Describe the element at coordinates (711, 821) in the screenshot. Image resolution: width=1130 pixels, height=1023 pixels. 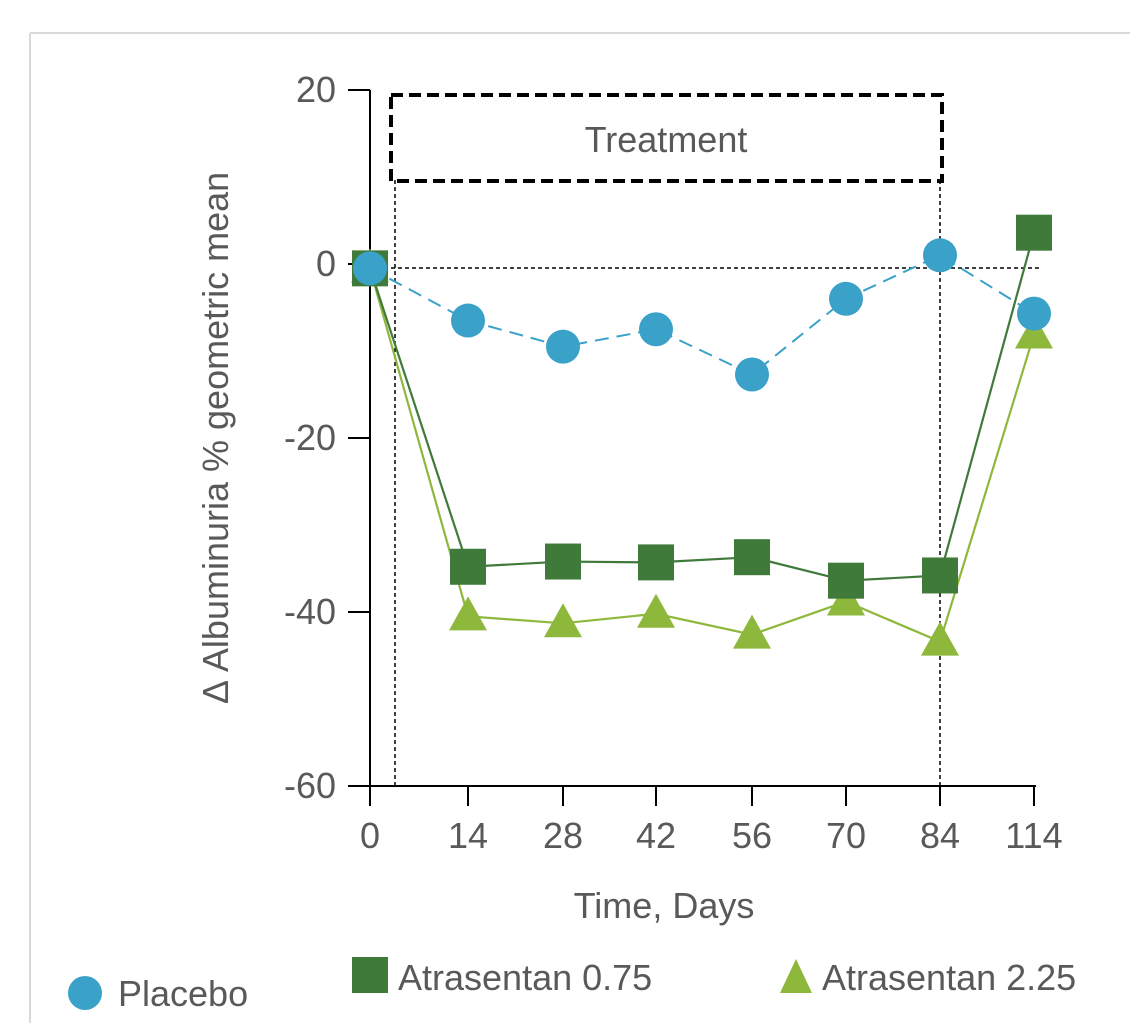
I see `x-ticks: 0 14 28 42 56 70 84 114` at that location.